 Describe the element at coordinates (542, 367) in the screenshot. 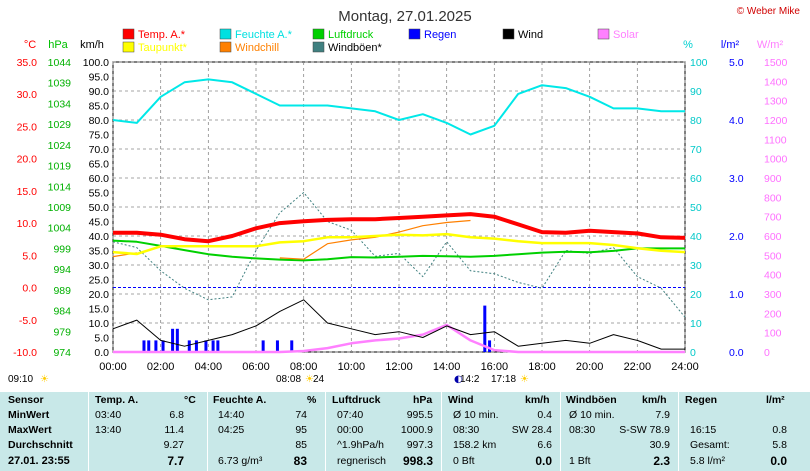

I see `x-tick-label: 18:00` at that location.